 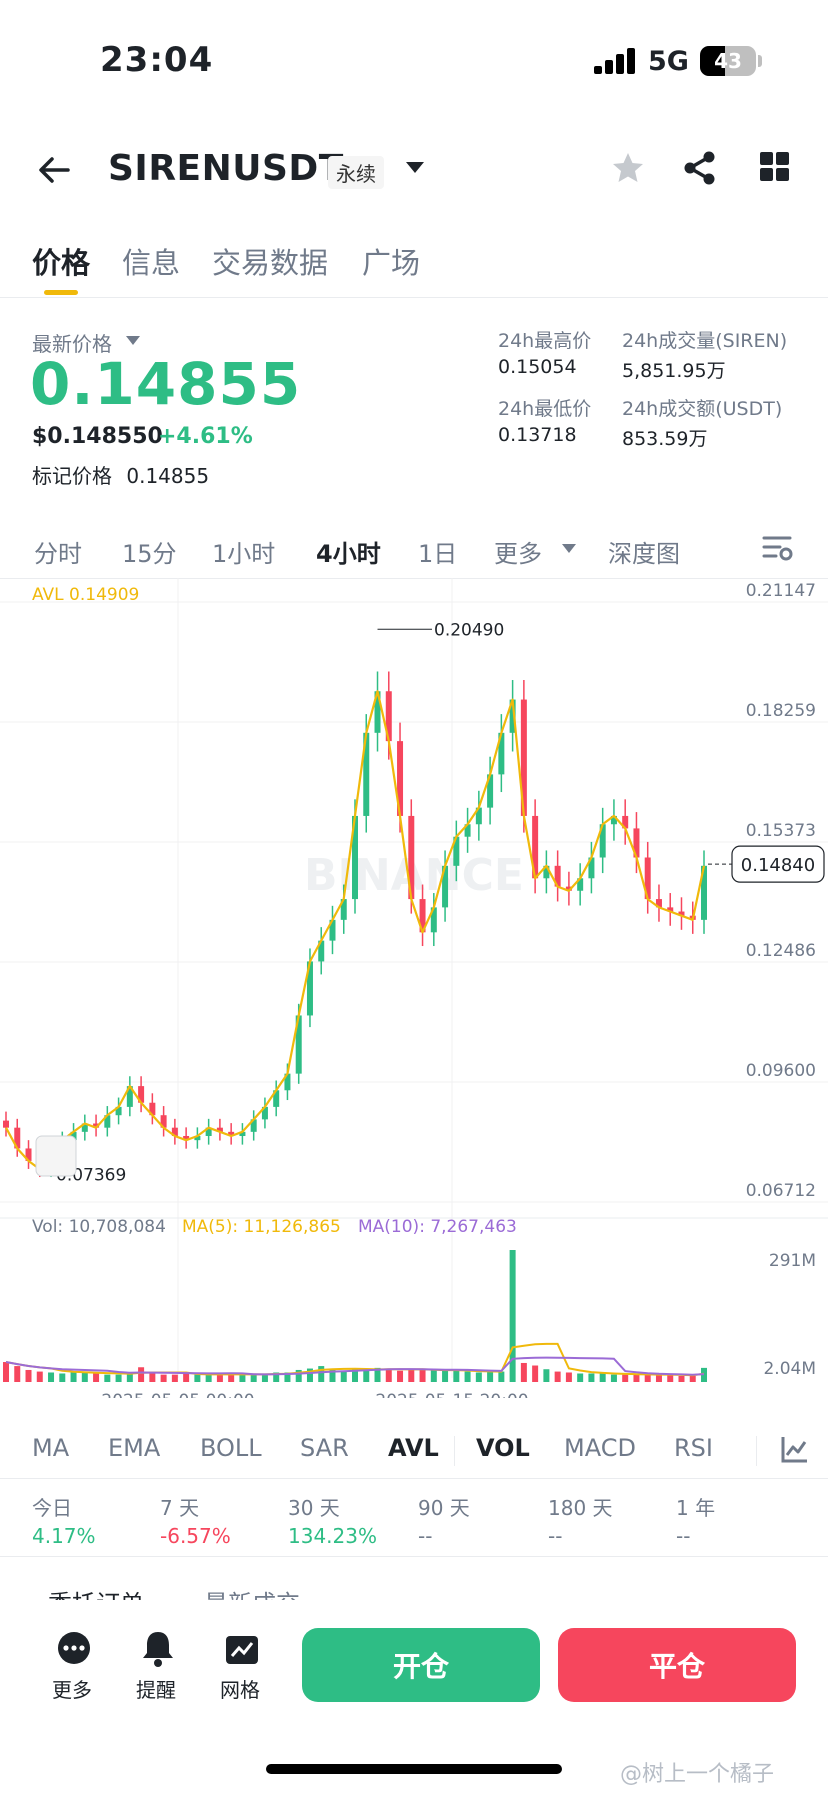 What do you see at coordinates (518, 554) in the screenshot?
I see `interval-more: 更多` at bounding box center [518, 554].